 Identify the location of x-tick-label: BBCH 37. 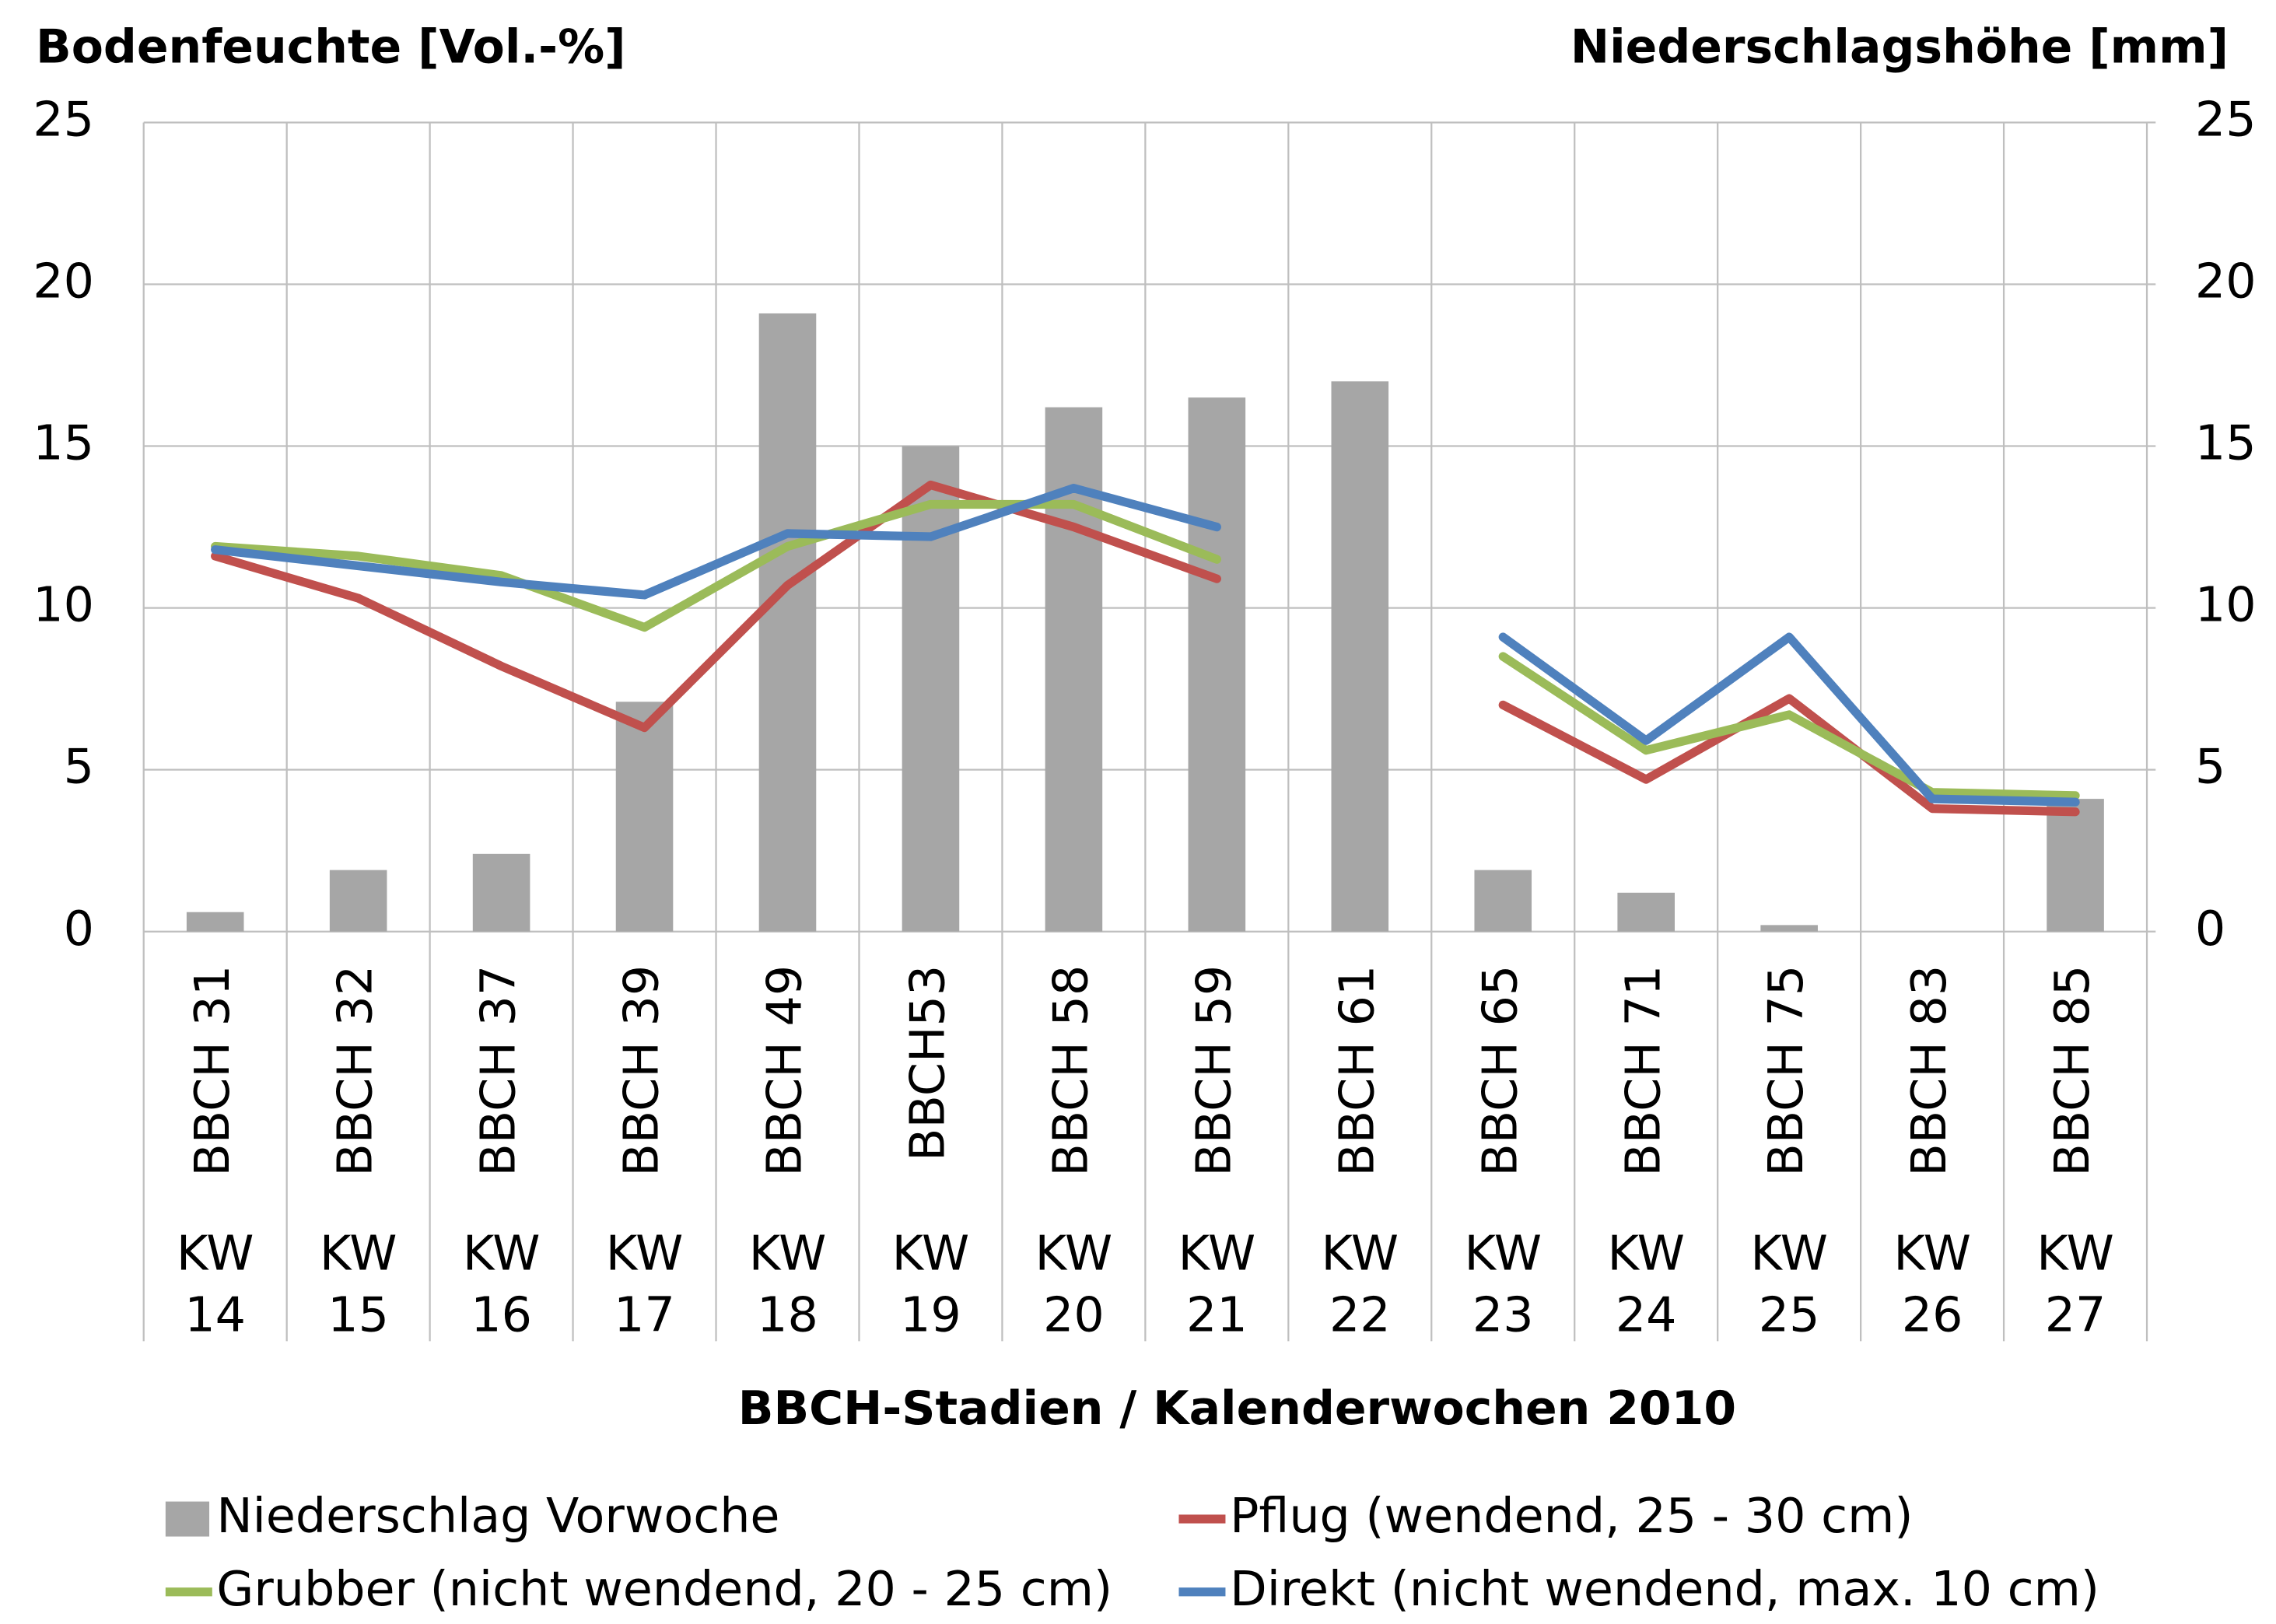
(499, 1071).